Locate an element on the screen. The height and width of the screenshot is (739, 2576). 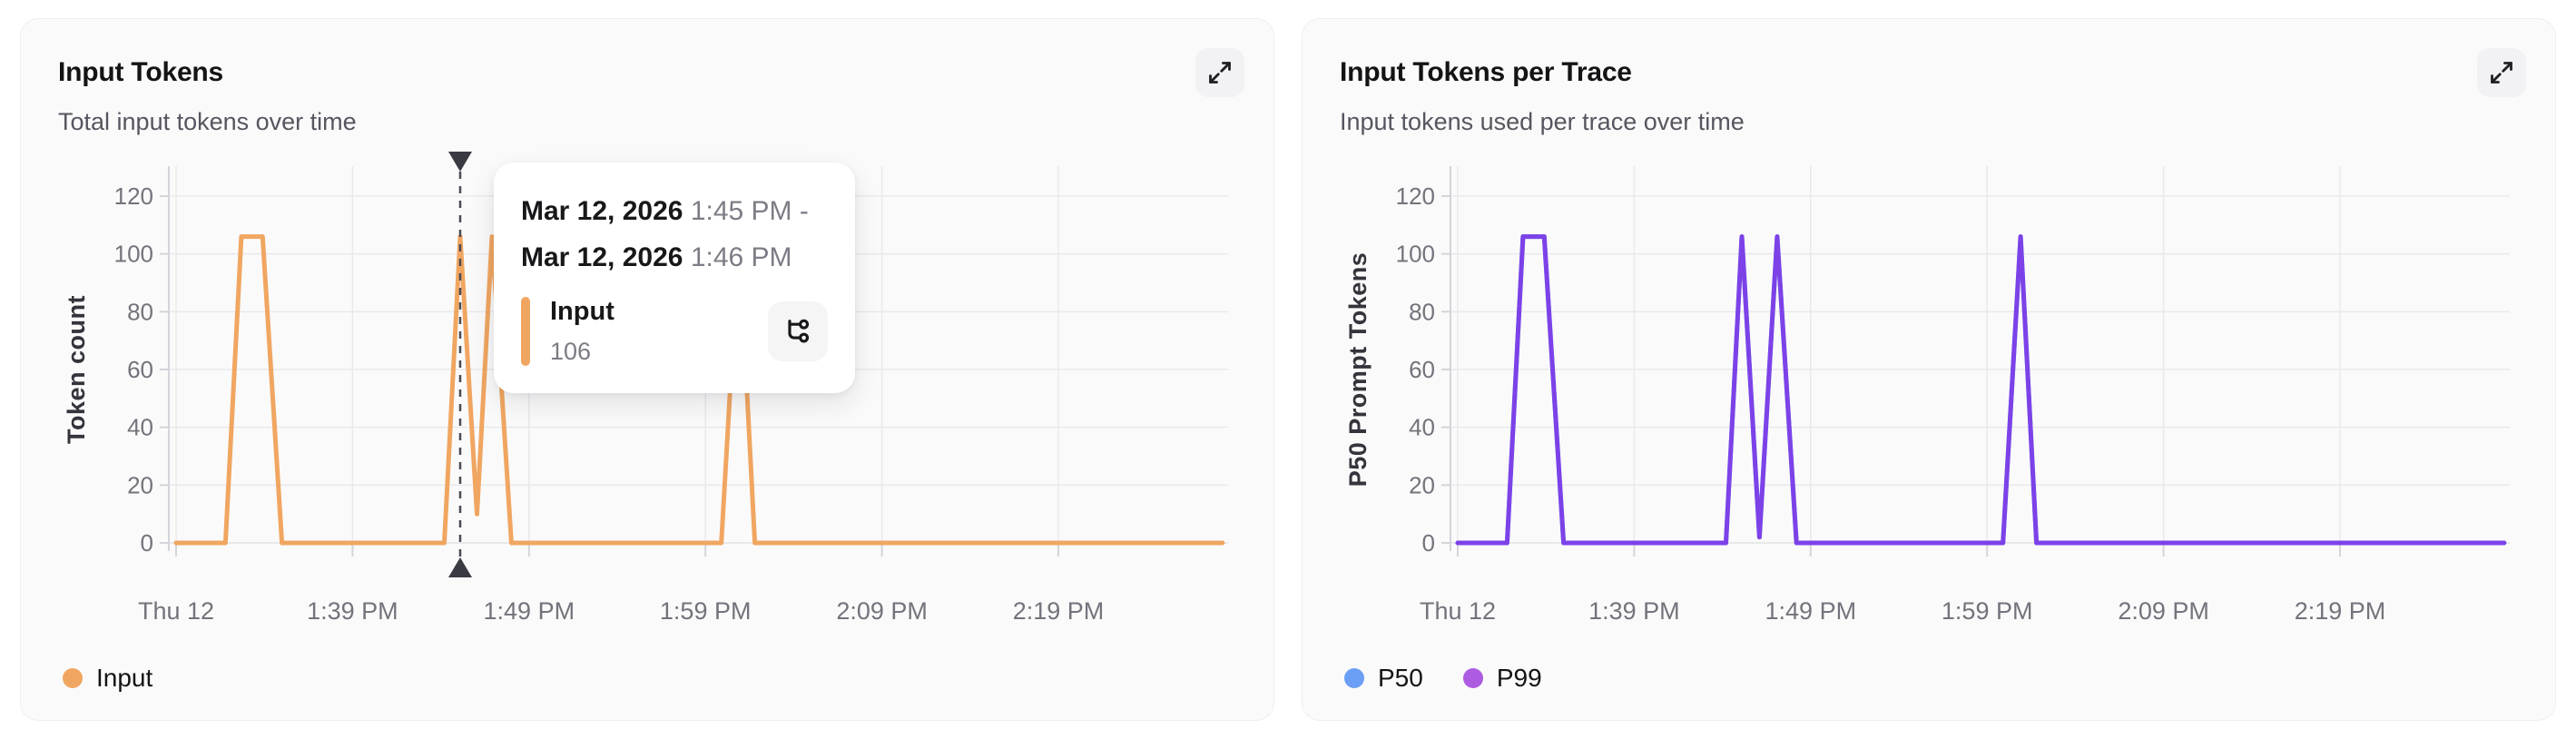
card-title: Input Tokens per Trace is located at coordinates (1486, 72).